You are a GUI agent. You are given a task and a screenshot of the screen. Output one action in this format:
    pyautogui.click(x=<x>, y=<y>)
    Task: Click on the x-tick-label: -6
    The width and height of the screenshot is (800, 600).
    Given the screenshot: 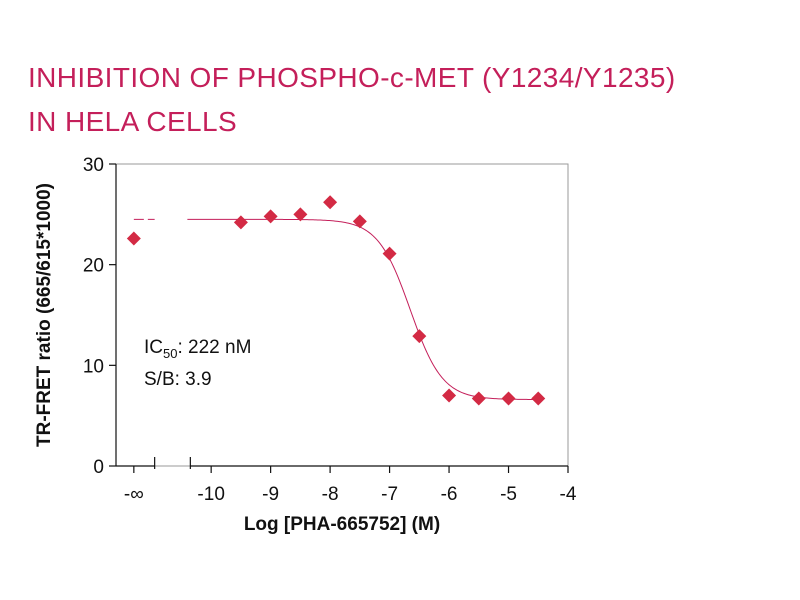 What is the action you would take?
    pyautogui.click(x=449, y=494)
    